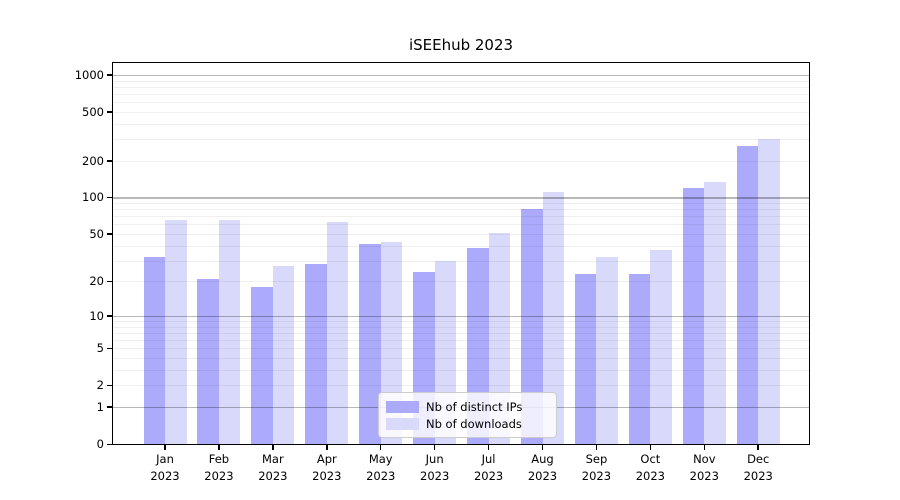 Image resolution: width=900 pixels, height=500 pixels. Describe the element at coordinates (434, 447) in the screenshot. I see `x-tick-mark-jun` at that location.